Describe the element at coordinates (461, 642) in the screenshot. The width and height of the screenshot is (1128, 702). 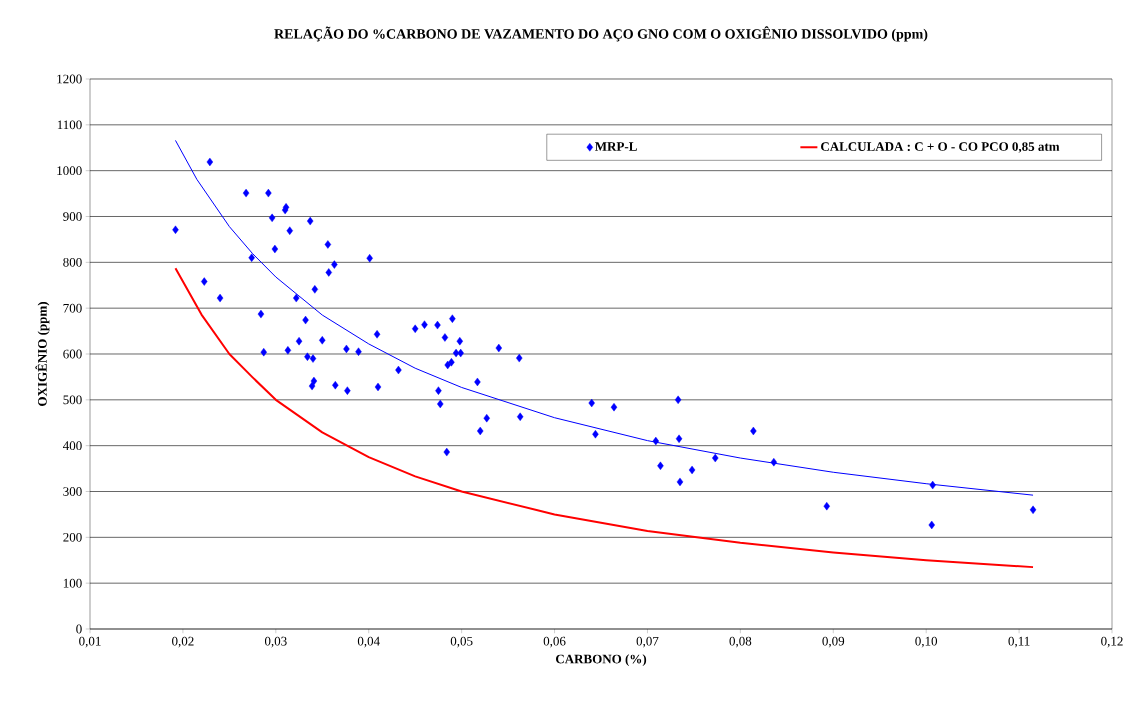
I see `x-tick-label: 0,05` at that location.